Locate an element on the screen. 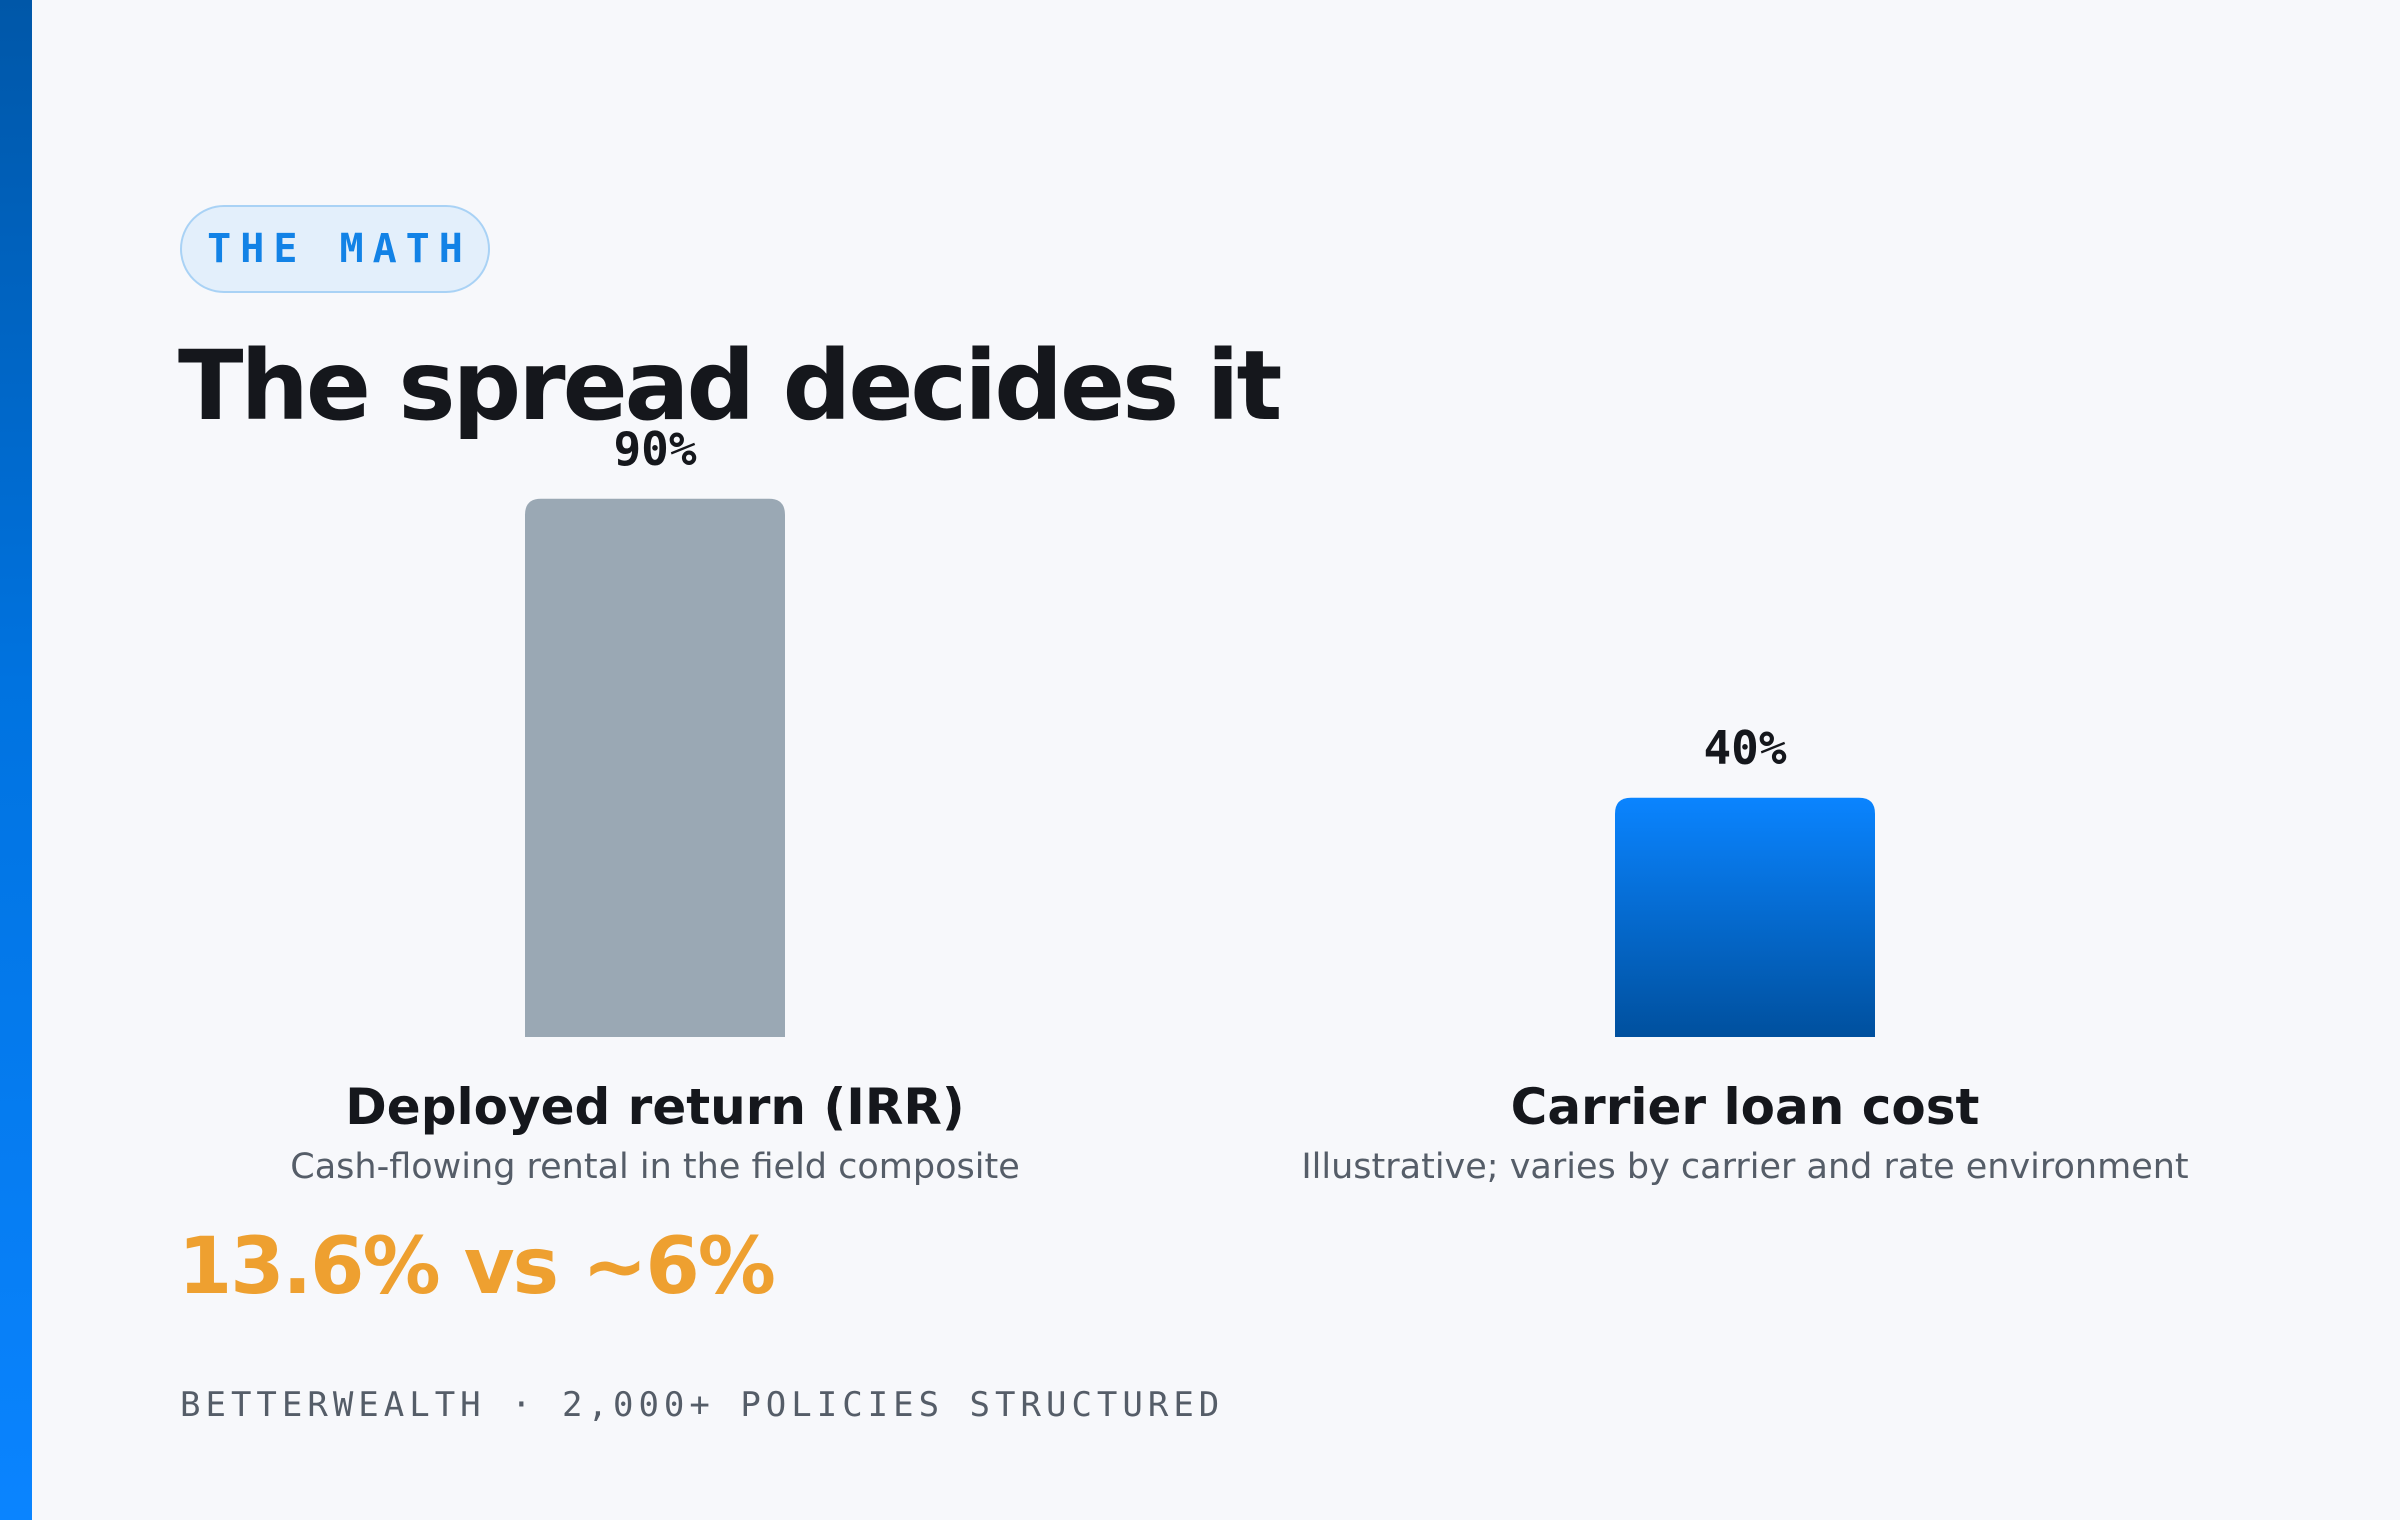 The height and width of the screenshot is (1520, 2400). section-badge-label: THE MATH is located at coordinates (339, 249).